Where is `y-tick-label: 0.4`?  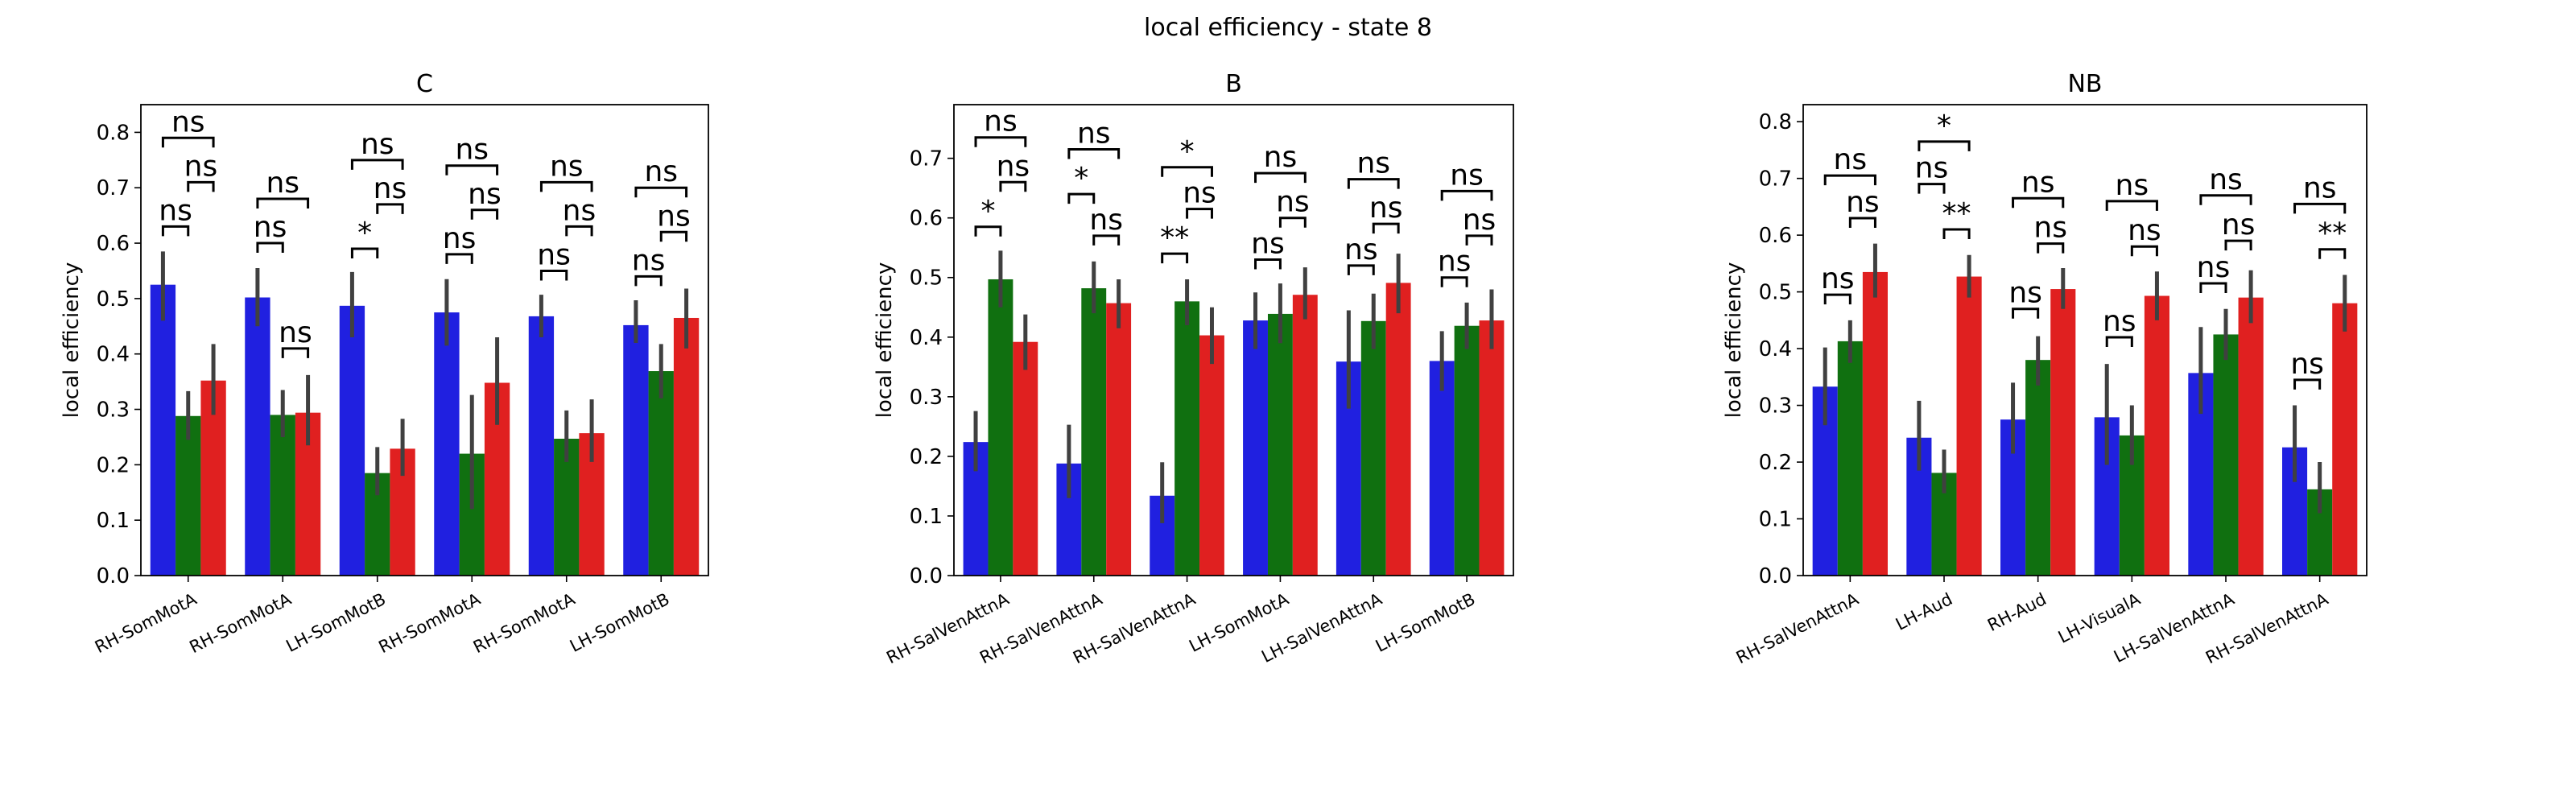
y-tick-label: 0.4 is located at coordinates (926, 338).